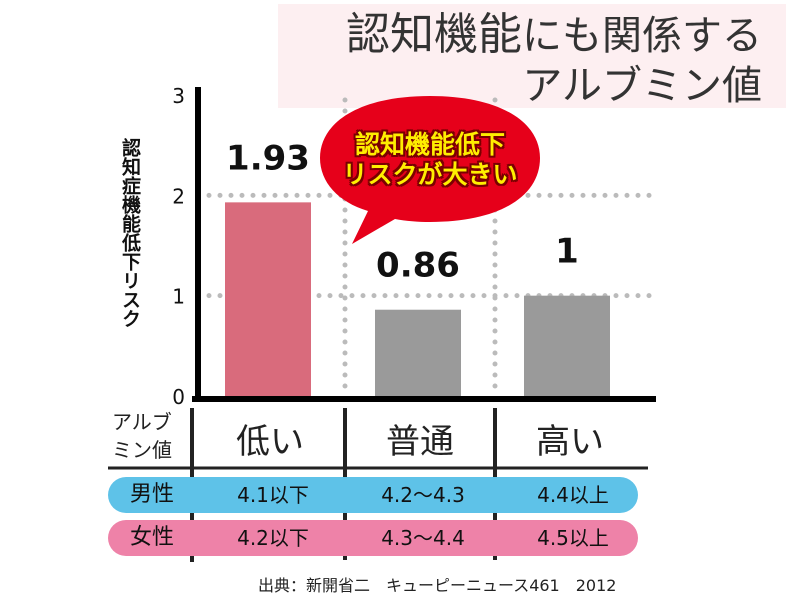  Describe the element at coordinates (178, 196) in the screenshot. I see `y-tick-label-2: 2` at that location.